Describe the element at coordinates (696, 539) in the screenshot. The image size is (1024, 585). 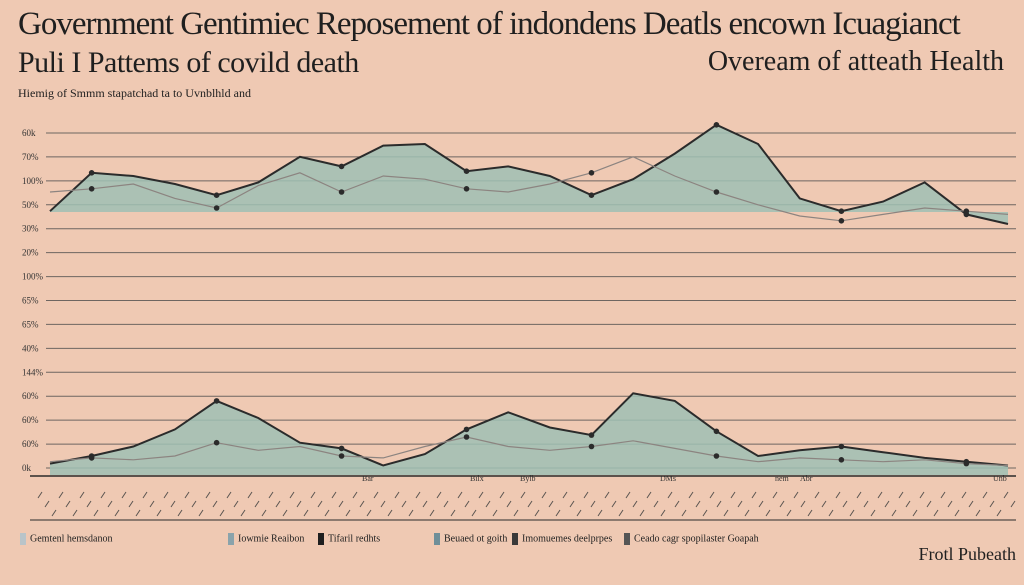
I see `legend-label: Ceado cagr spopilaster Goapah` at that location.